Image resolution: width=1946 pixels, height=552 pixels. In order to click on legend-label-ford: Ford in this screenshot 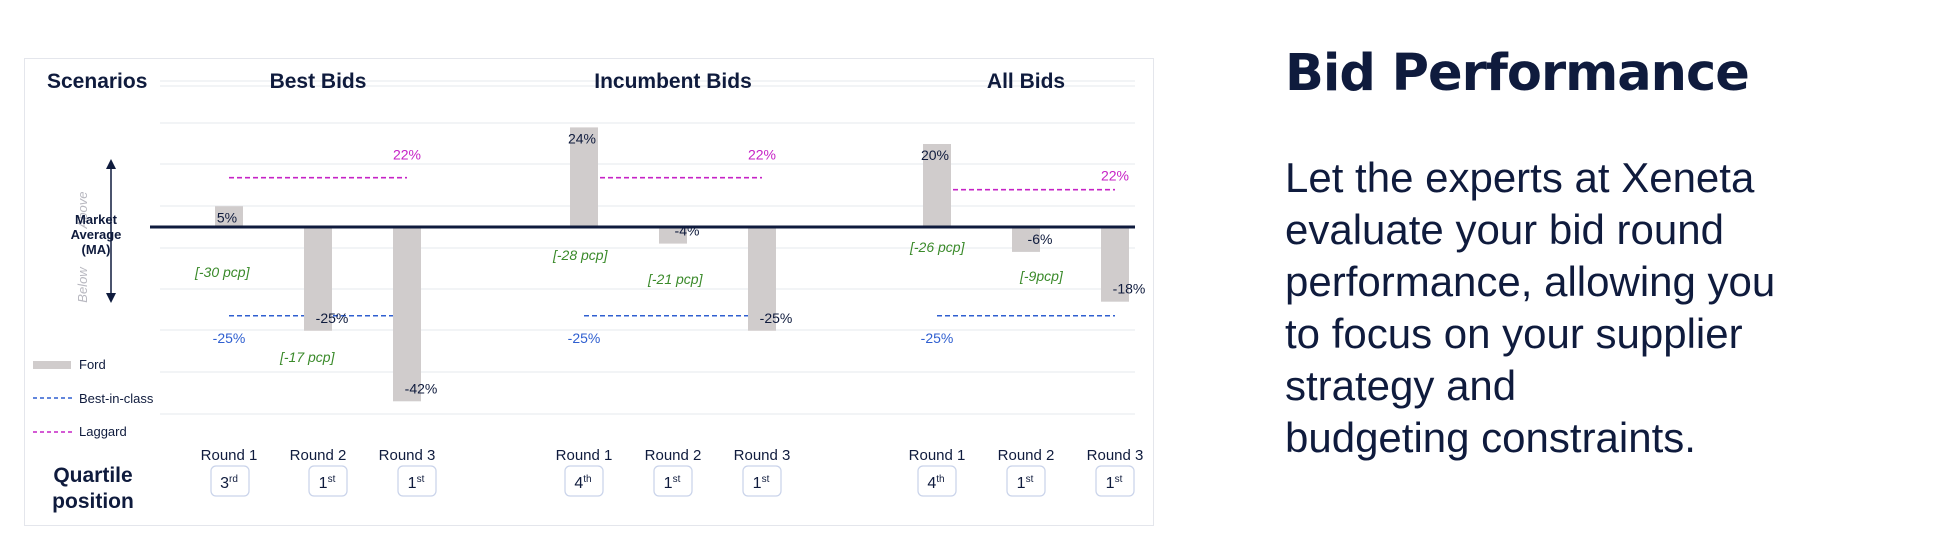, I will do `click(92, 364)`.